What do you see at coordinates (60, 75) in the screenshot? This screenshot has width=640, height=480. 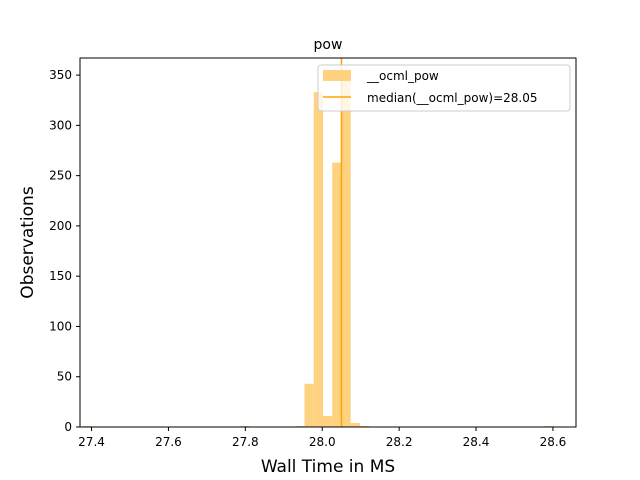 I see `y-tick-label: 350` at bounding box center [60, 75].